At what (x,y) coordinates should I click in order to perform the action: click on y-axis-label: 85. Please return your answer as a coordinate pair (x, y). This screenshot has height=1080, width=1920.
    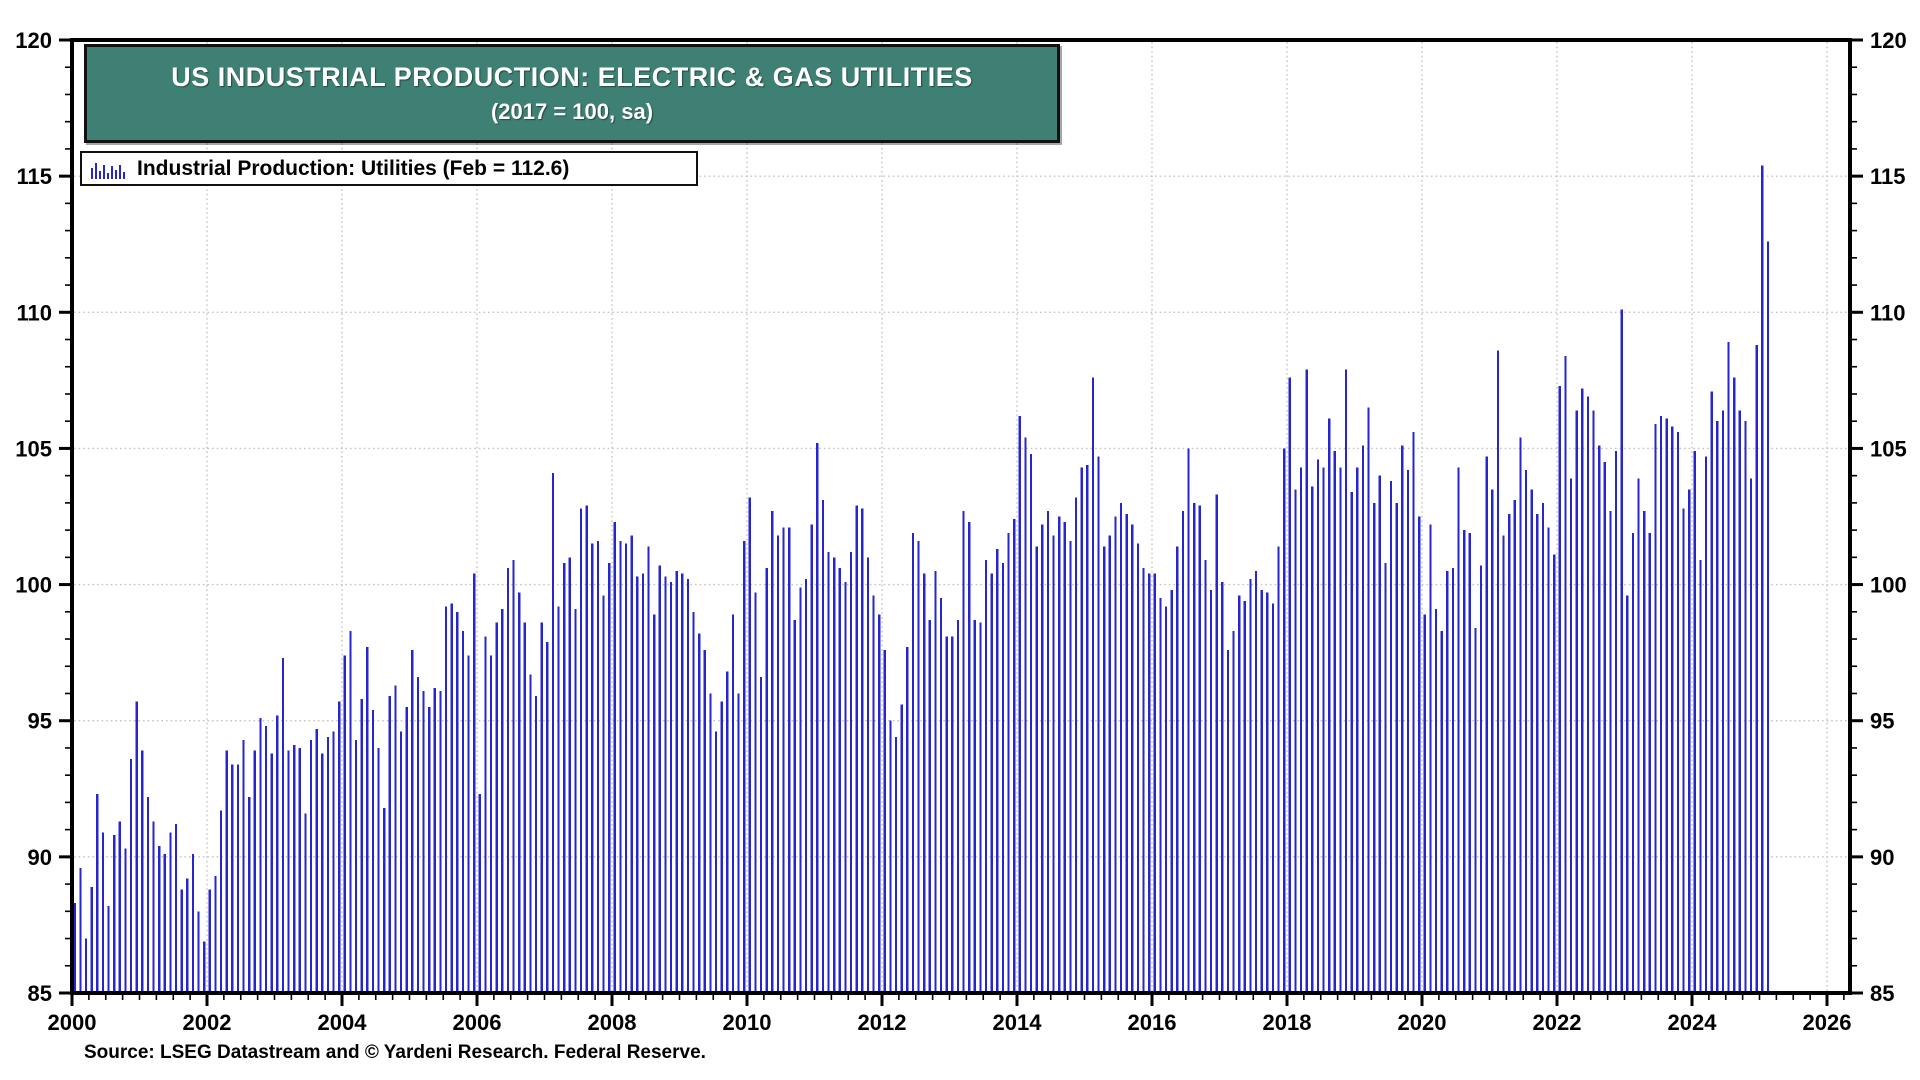
    Looking at the image, I should click on (1882, 993).